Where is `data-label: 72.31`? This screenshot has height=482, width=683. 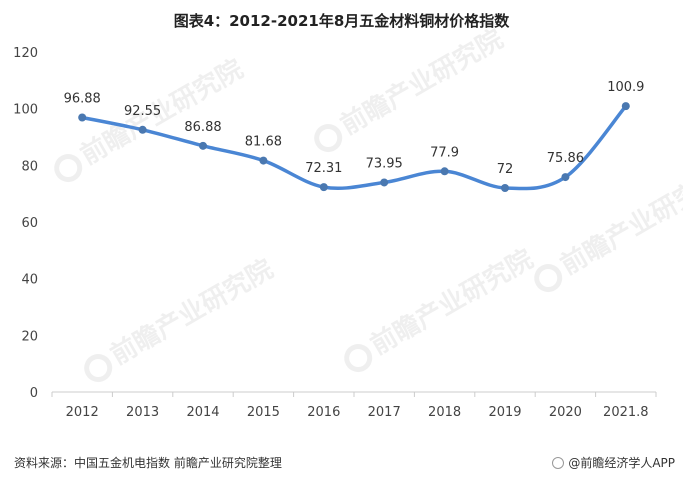 data-label: 72.31 is located at coordinates (323, 168).